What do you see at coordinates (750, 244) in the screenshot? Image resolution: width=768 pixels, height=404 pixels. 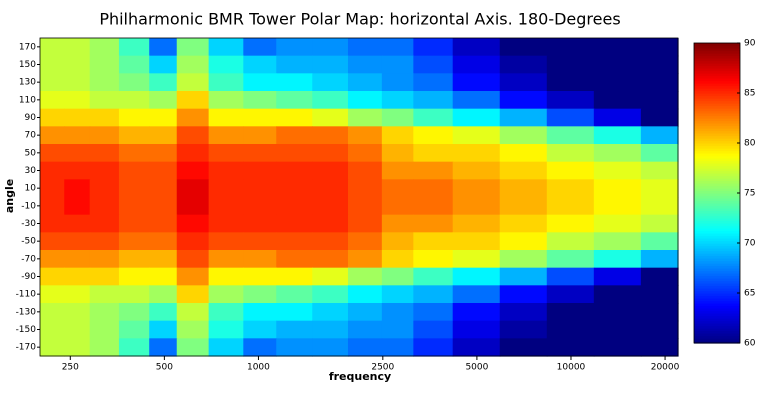 I see `colorbar-tick-label: 70` at bounding box center [750, 244].